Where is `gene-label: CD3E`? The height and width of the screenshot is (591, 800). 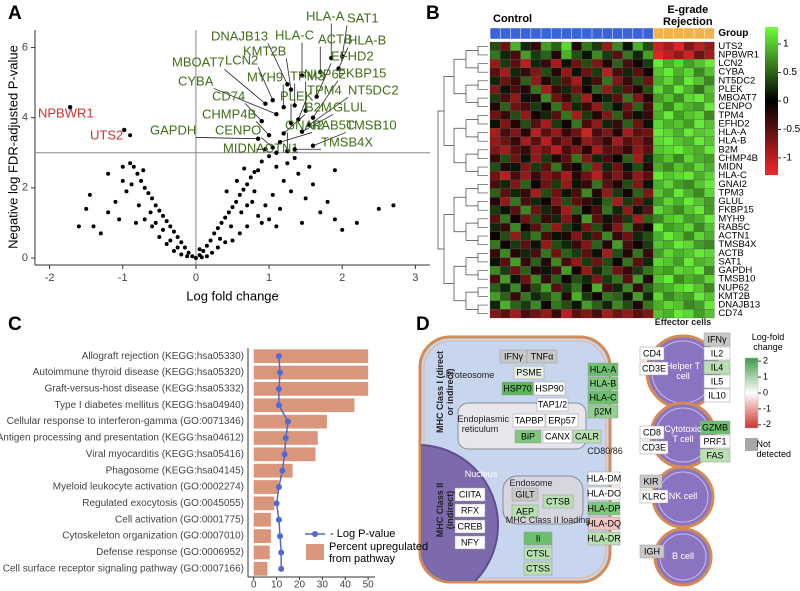
gene-label: CD3E is located at coordinates (654, 447).